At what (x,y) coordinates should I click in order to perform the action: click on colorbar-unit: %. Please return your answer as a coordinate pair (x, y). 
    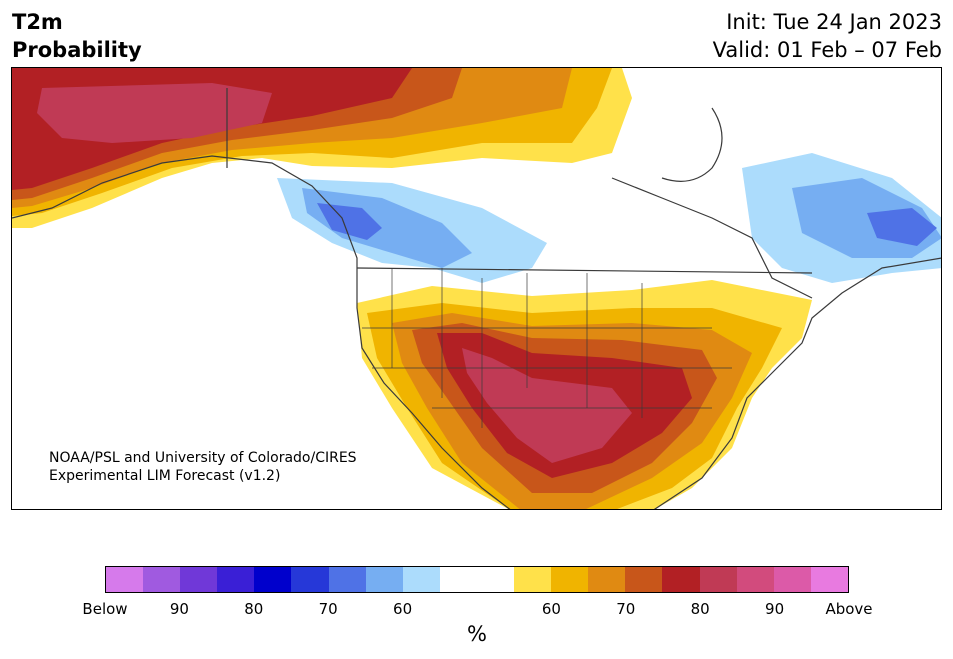
    Looking at the image, I should click on (477, 634).